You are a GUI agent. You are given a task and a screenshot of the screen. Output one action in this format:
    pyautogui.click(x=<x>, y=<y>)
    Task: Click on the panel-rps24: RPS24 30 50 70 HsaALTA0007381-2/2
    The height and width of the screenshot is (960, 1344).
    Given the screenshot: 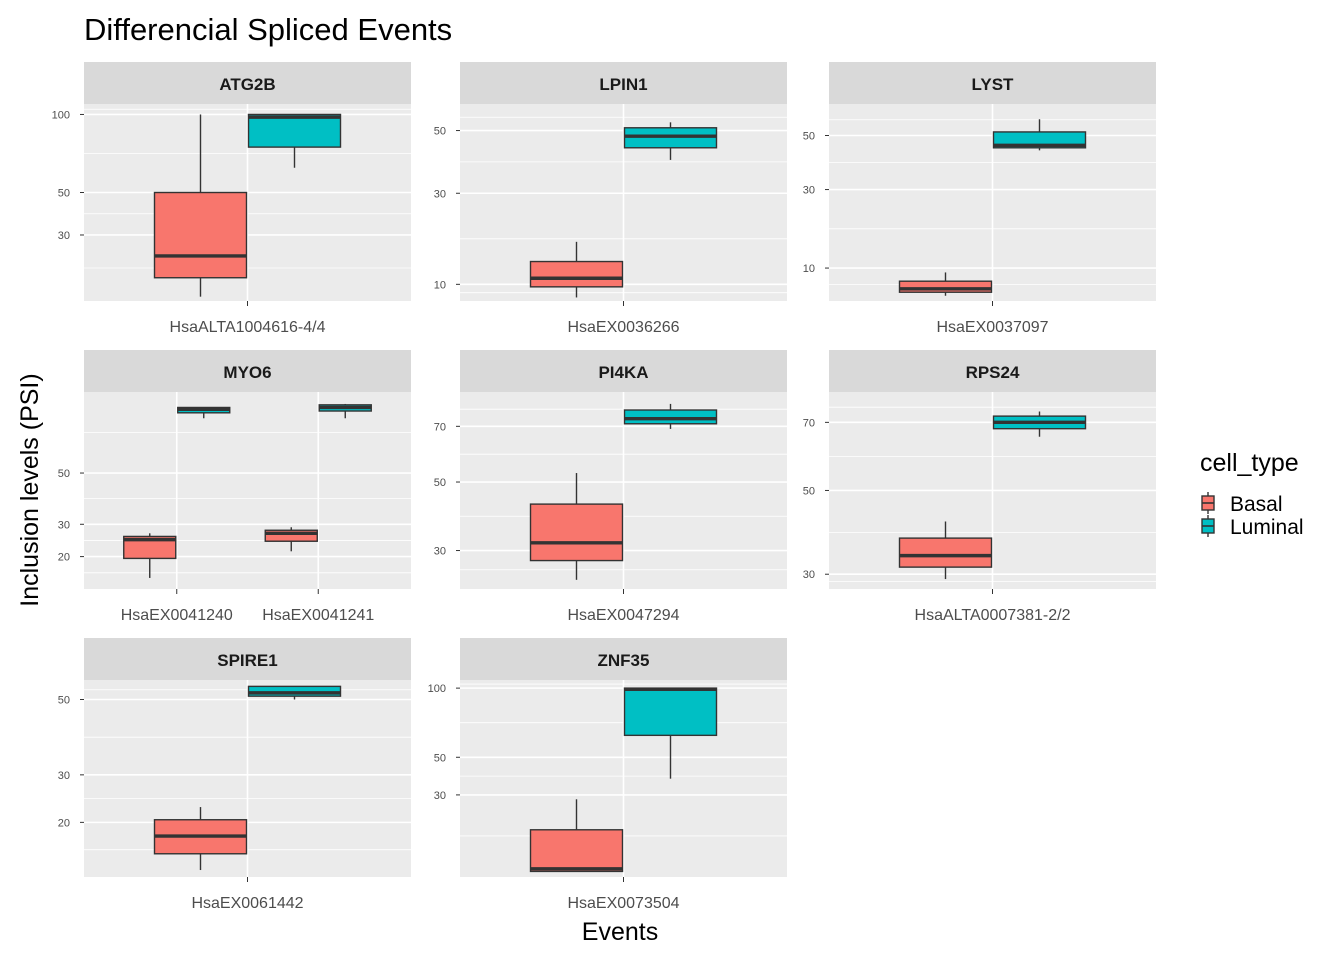 What is the action you would take?
    pyautogui.click(x=979, y=487)
    